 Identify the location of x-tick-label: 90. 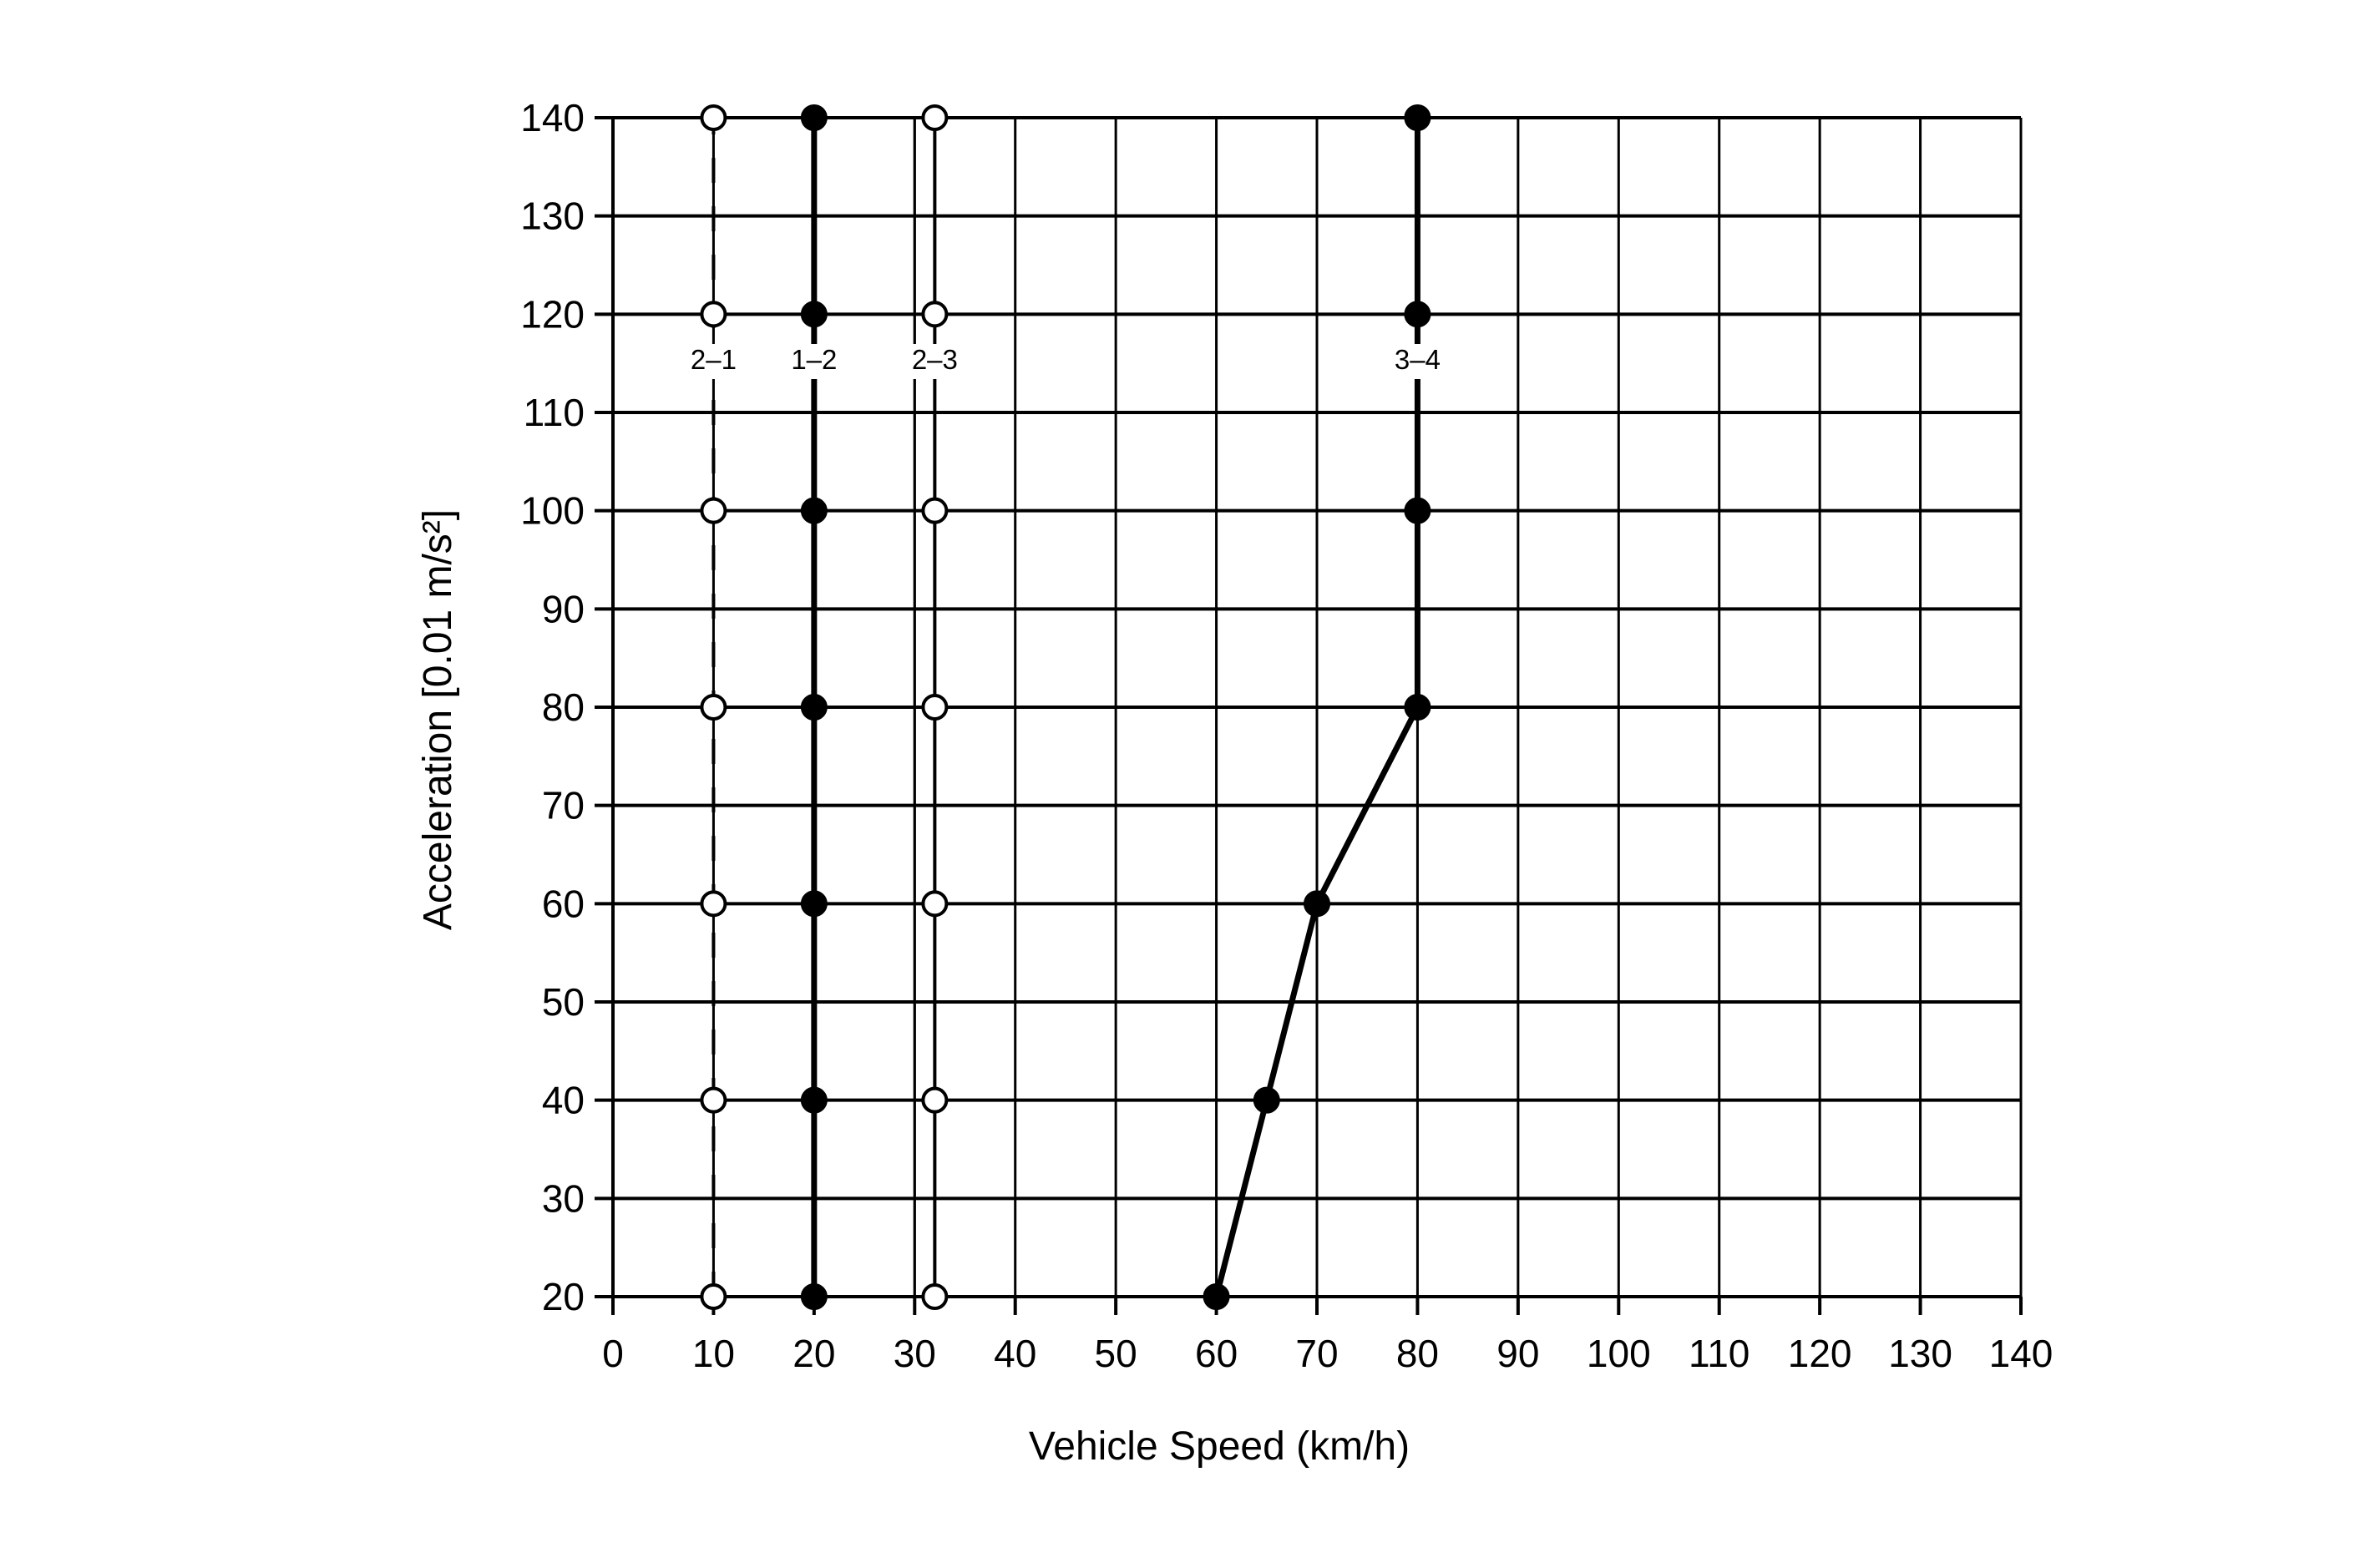
(1517, 1353).